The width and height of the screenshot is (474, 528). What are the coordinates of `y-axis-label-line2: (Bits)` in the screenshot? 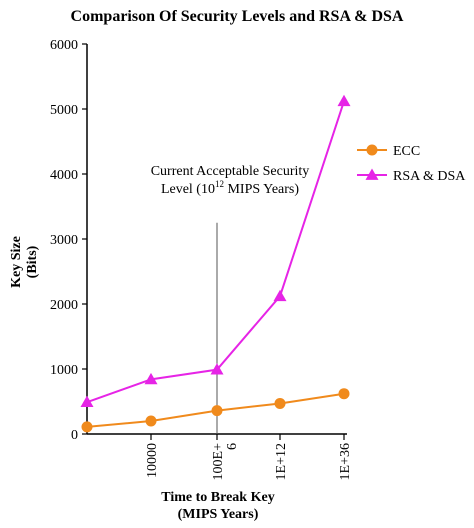 It's located at (32, 261).